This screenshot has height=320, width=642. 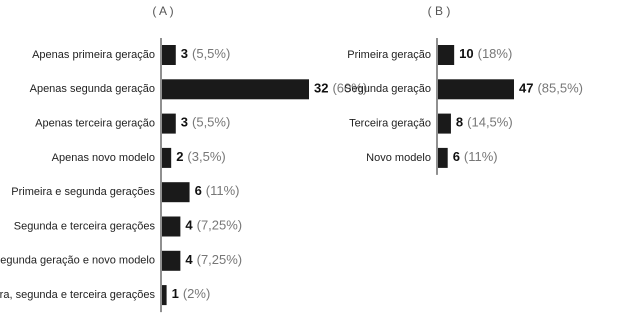 What do you see at coordinates (389, 55) in the screenshot?
I see `category-label: Primeira geração` at bounding box center [389, 55].